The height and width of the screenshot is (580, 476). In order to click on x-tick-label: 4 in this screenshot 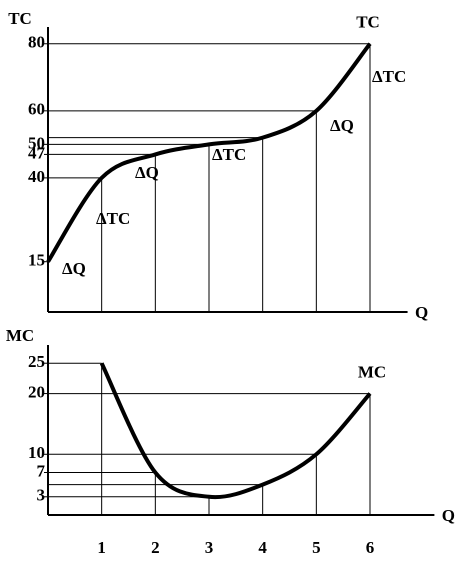, I will do `click(262, 547)`.